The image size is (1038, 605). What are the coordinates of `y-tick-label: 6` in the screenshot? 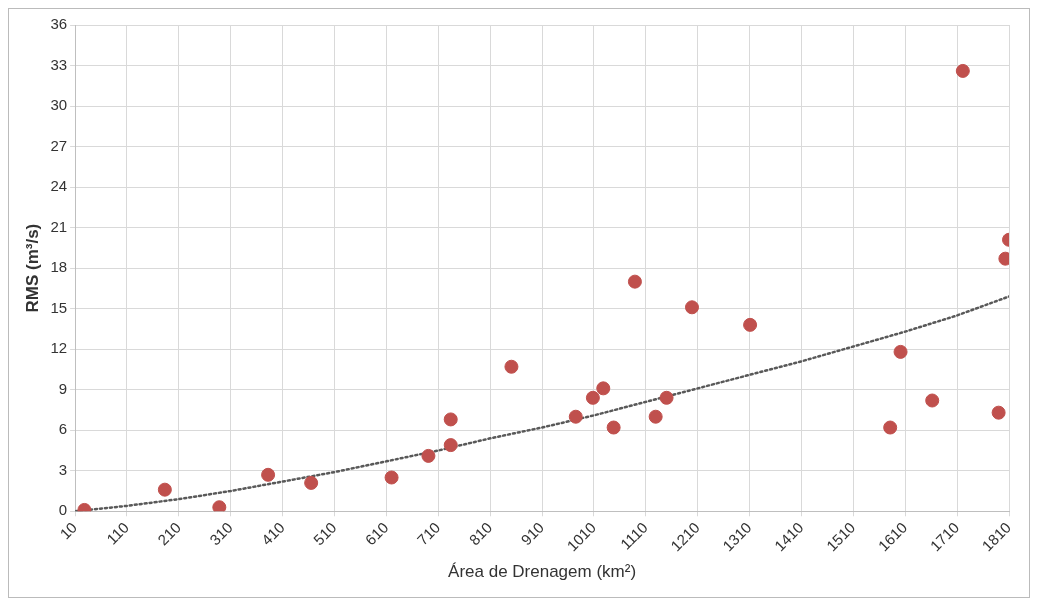 It's located at (63, 429).